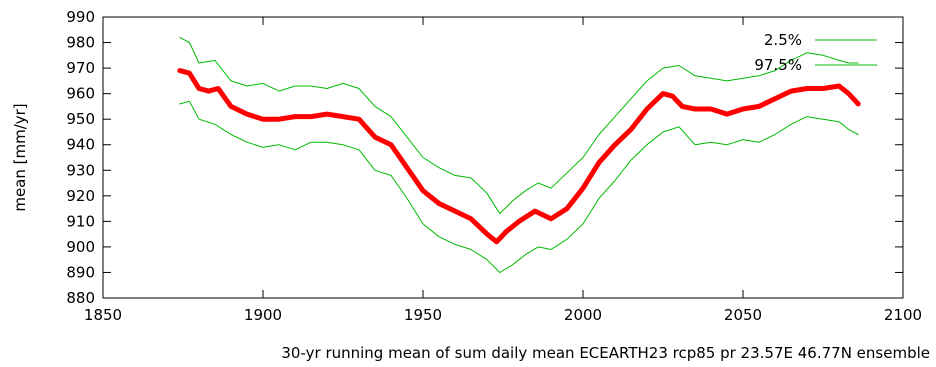 The width and height of the screenshot is (936, 367). Describe the element at coordinates (583, 315) in the screenshot. I see `x-tick-label: 2000` at that location.